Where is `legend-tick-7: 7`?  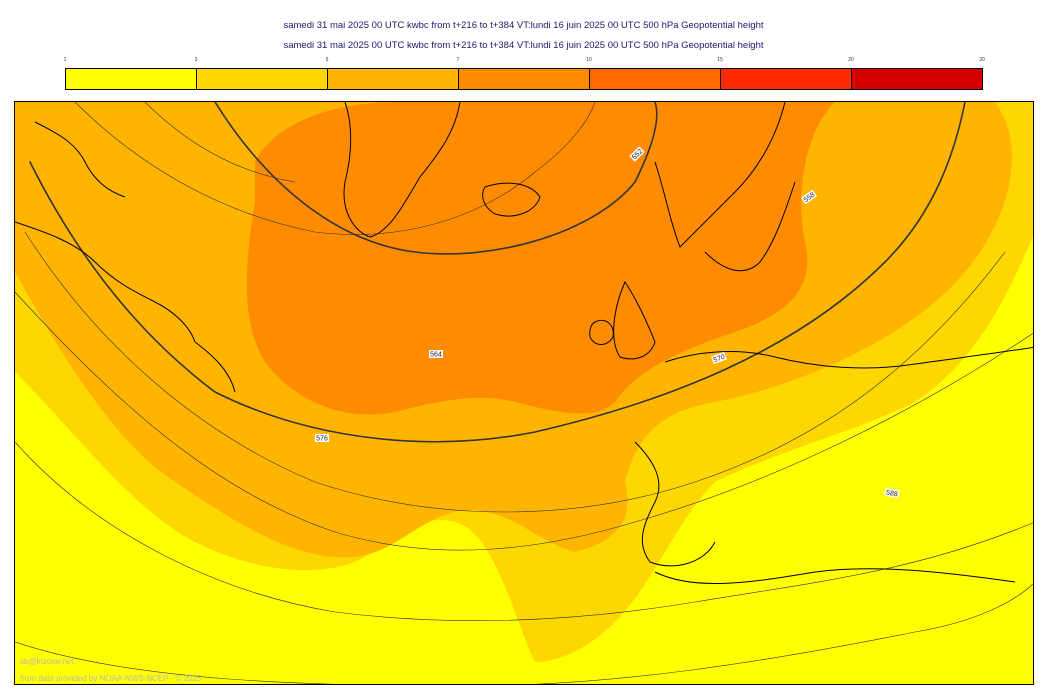
legend-tick-7: 7 is located at coordinates (458, 60).